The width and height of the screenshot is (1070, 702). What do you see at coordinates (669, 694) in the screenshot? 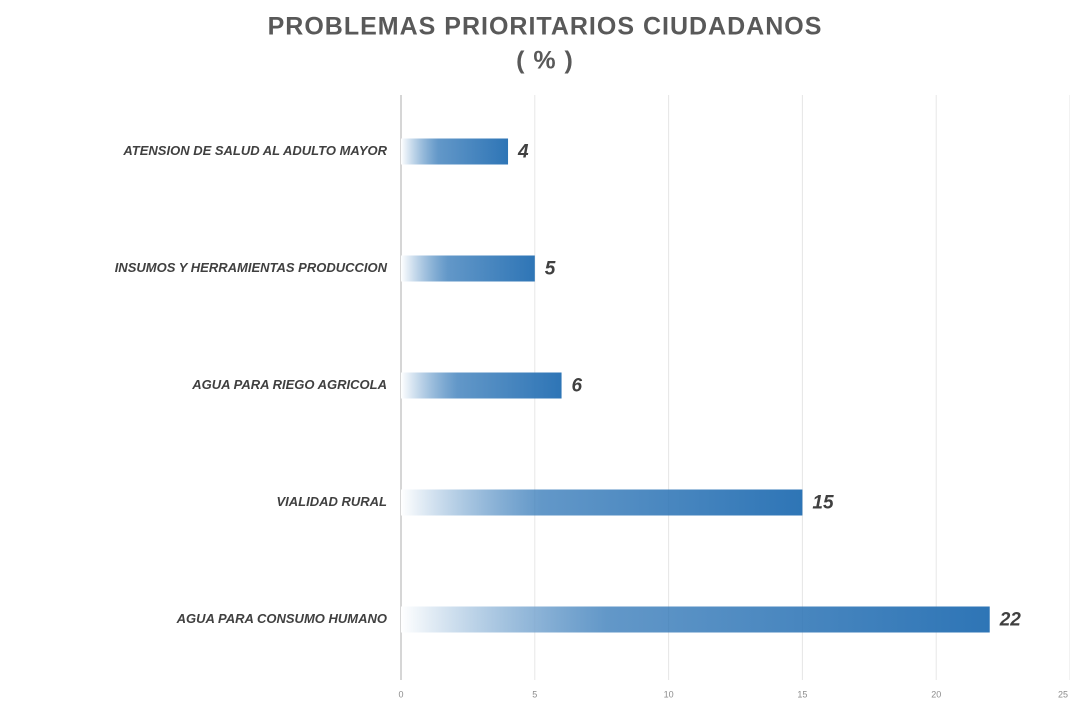
I see `x-tick-label: 10` at bounding box center [669, 694].